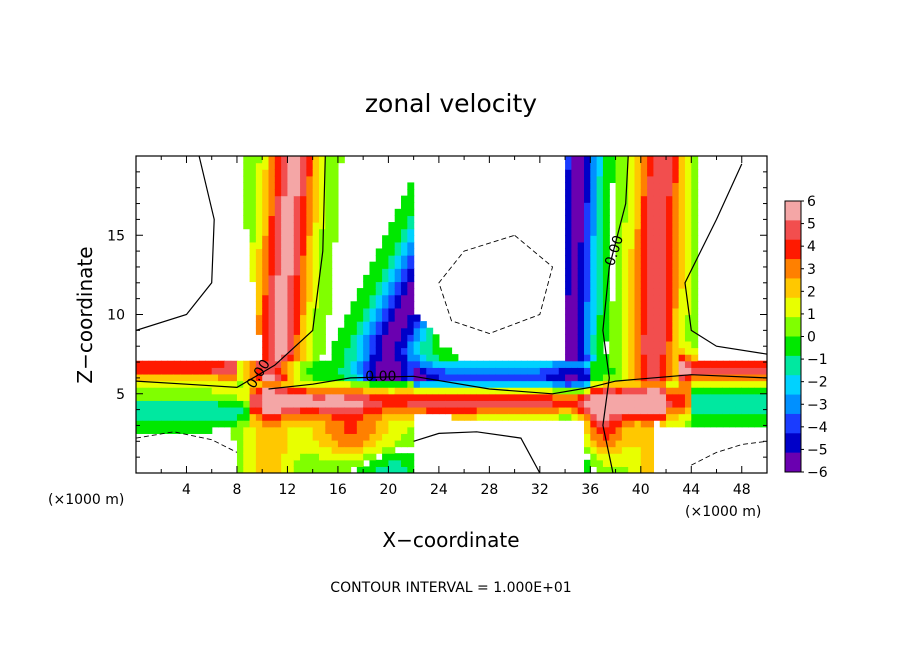  I want to click on colorbar-tick-label: 3, so click(811, 270).